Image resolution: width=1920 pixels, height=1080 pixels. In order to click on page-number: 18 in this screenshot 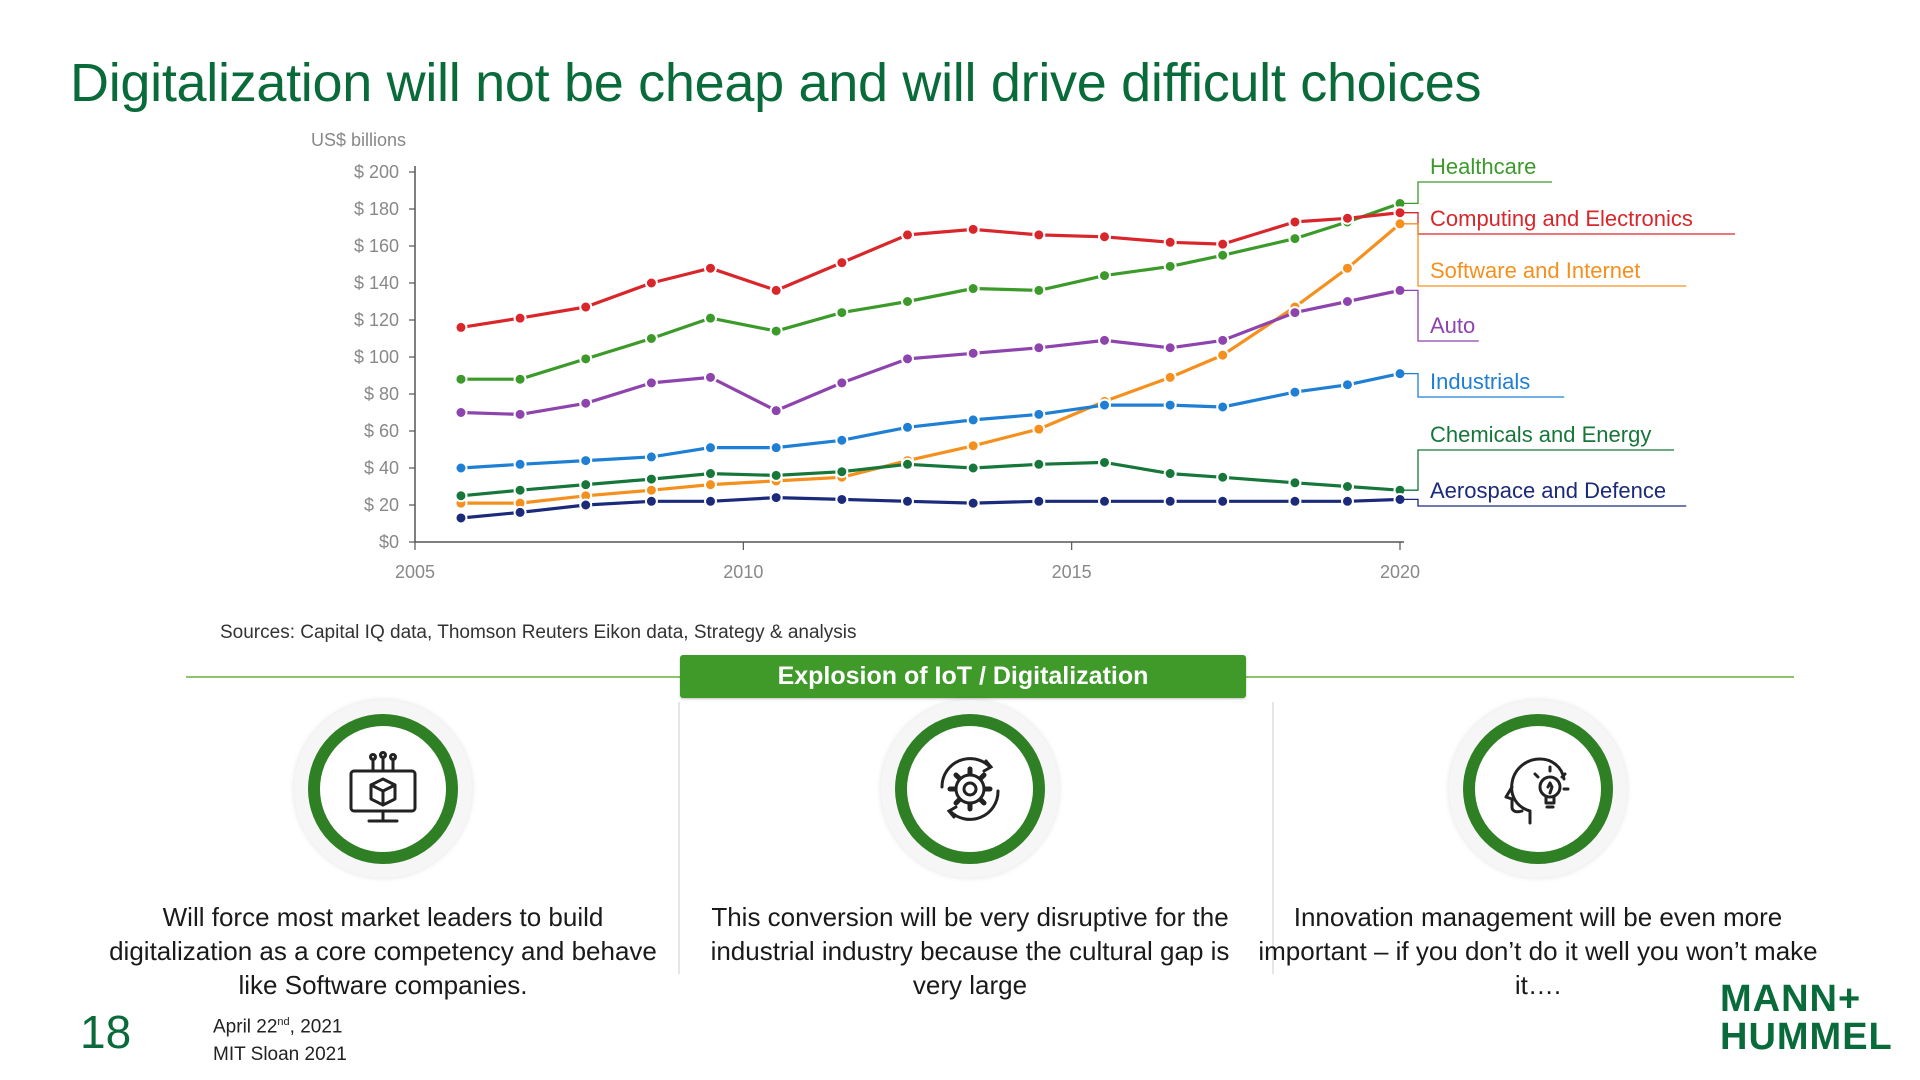, I will do `click(106, 1032)`.